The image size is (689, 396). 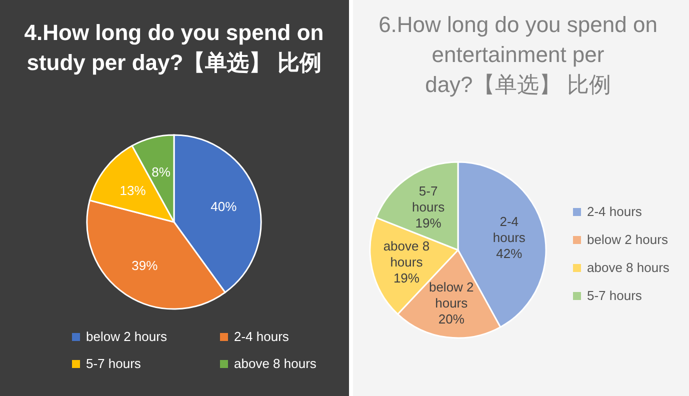 I want to click on slice-label: above 8 hours, so click(x=406, y=254).